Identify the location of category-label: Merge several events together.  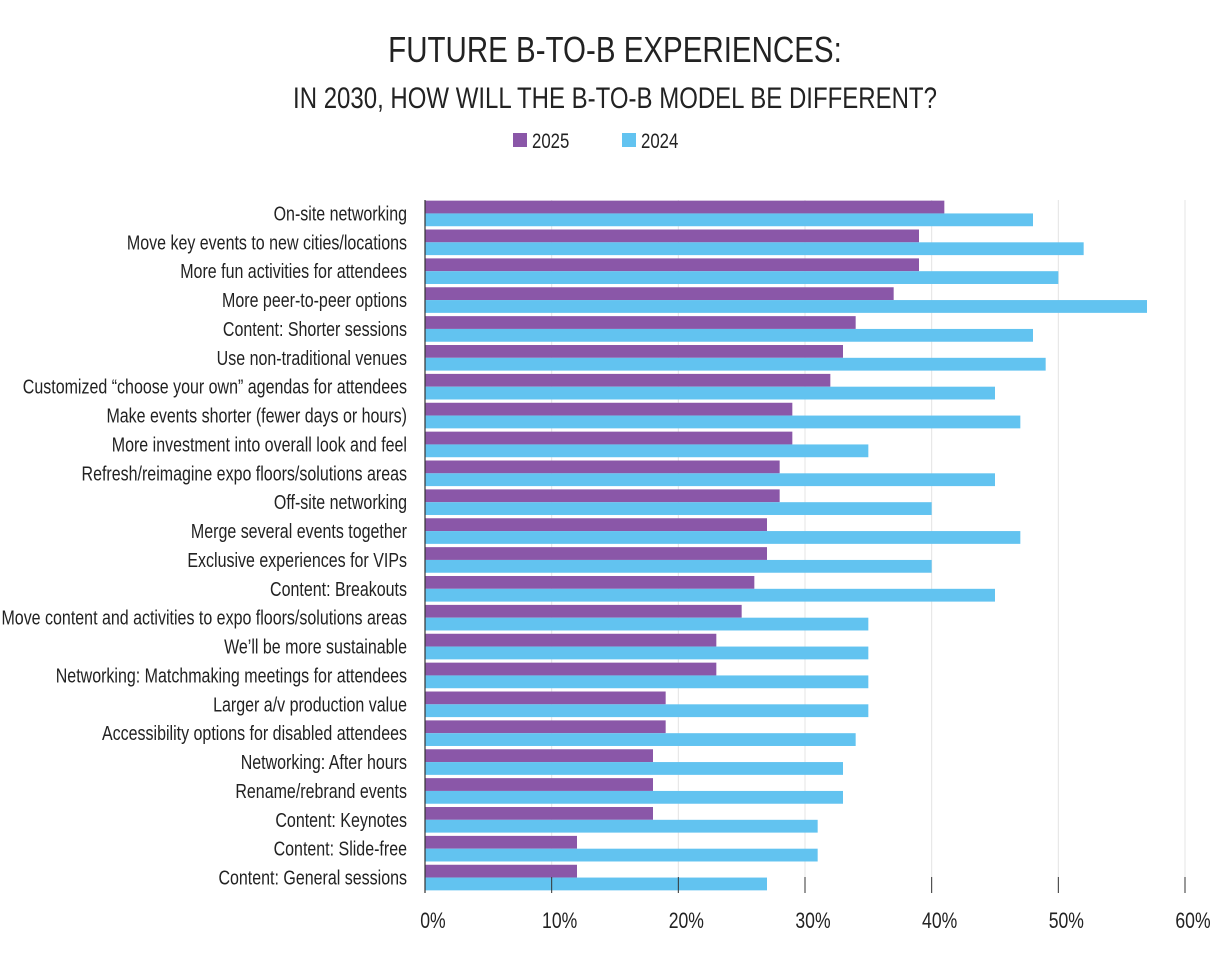
(299, 531).